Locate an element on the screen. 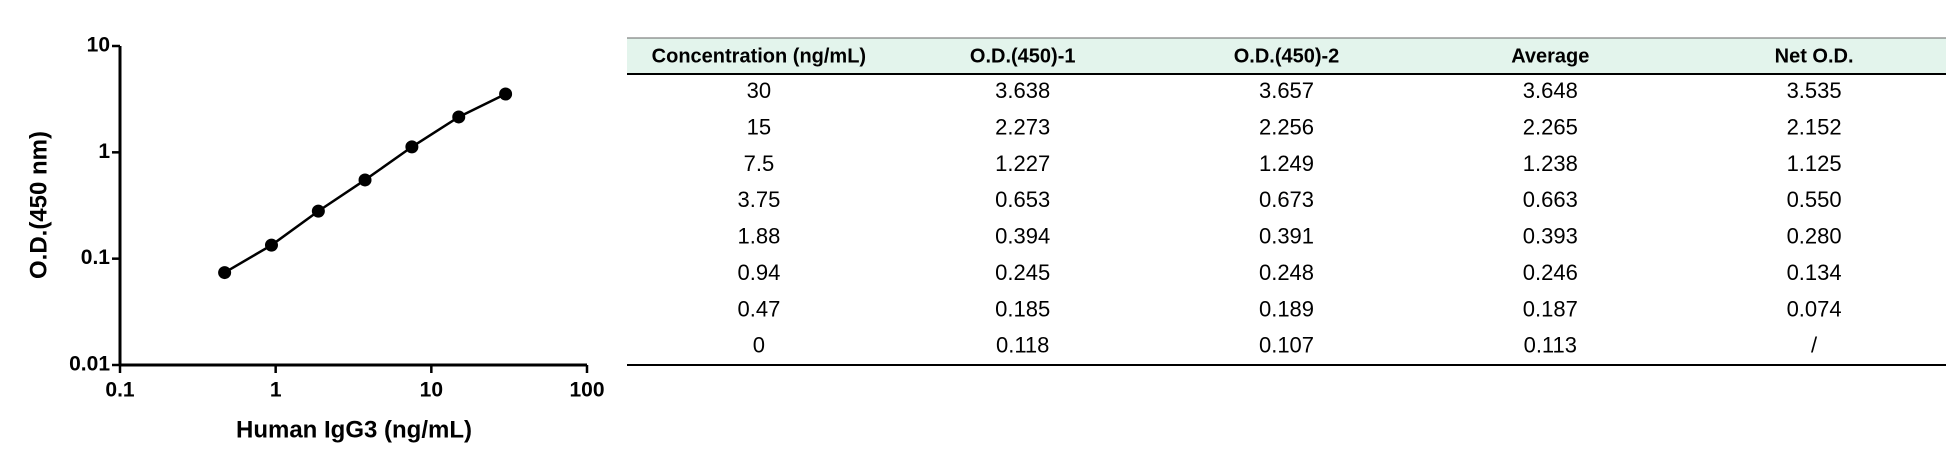 The image size is (1946, 468). table-cell: 3.638 is located at coordinates (1022, 90).